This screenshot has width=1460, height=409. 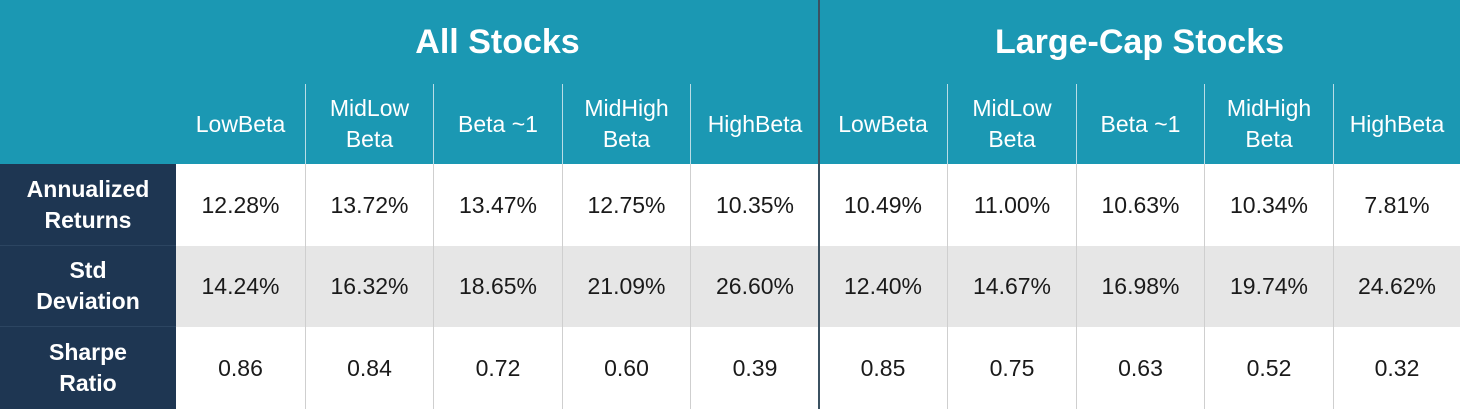 I want to click on row-header: Std Deviation, so click(x=88, y=286).